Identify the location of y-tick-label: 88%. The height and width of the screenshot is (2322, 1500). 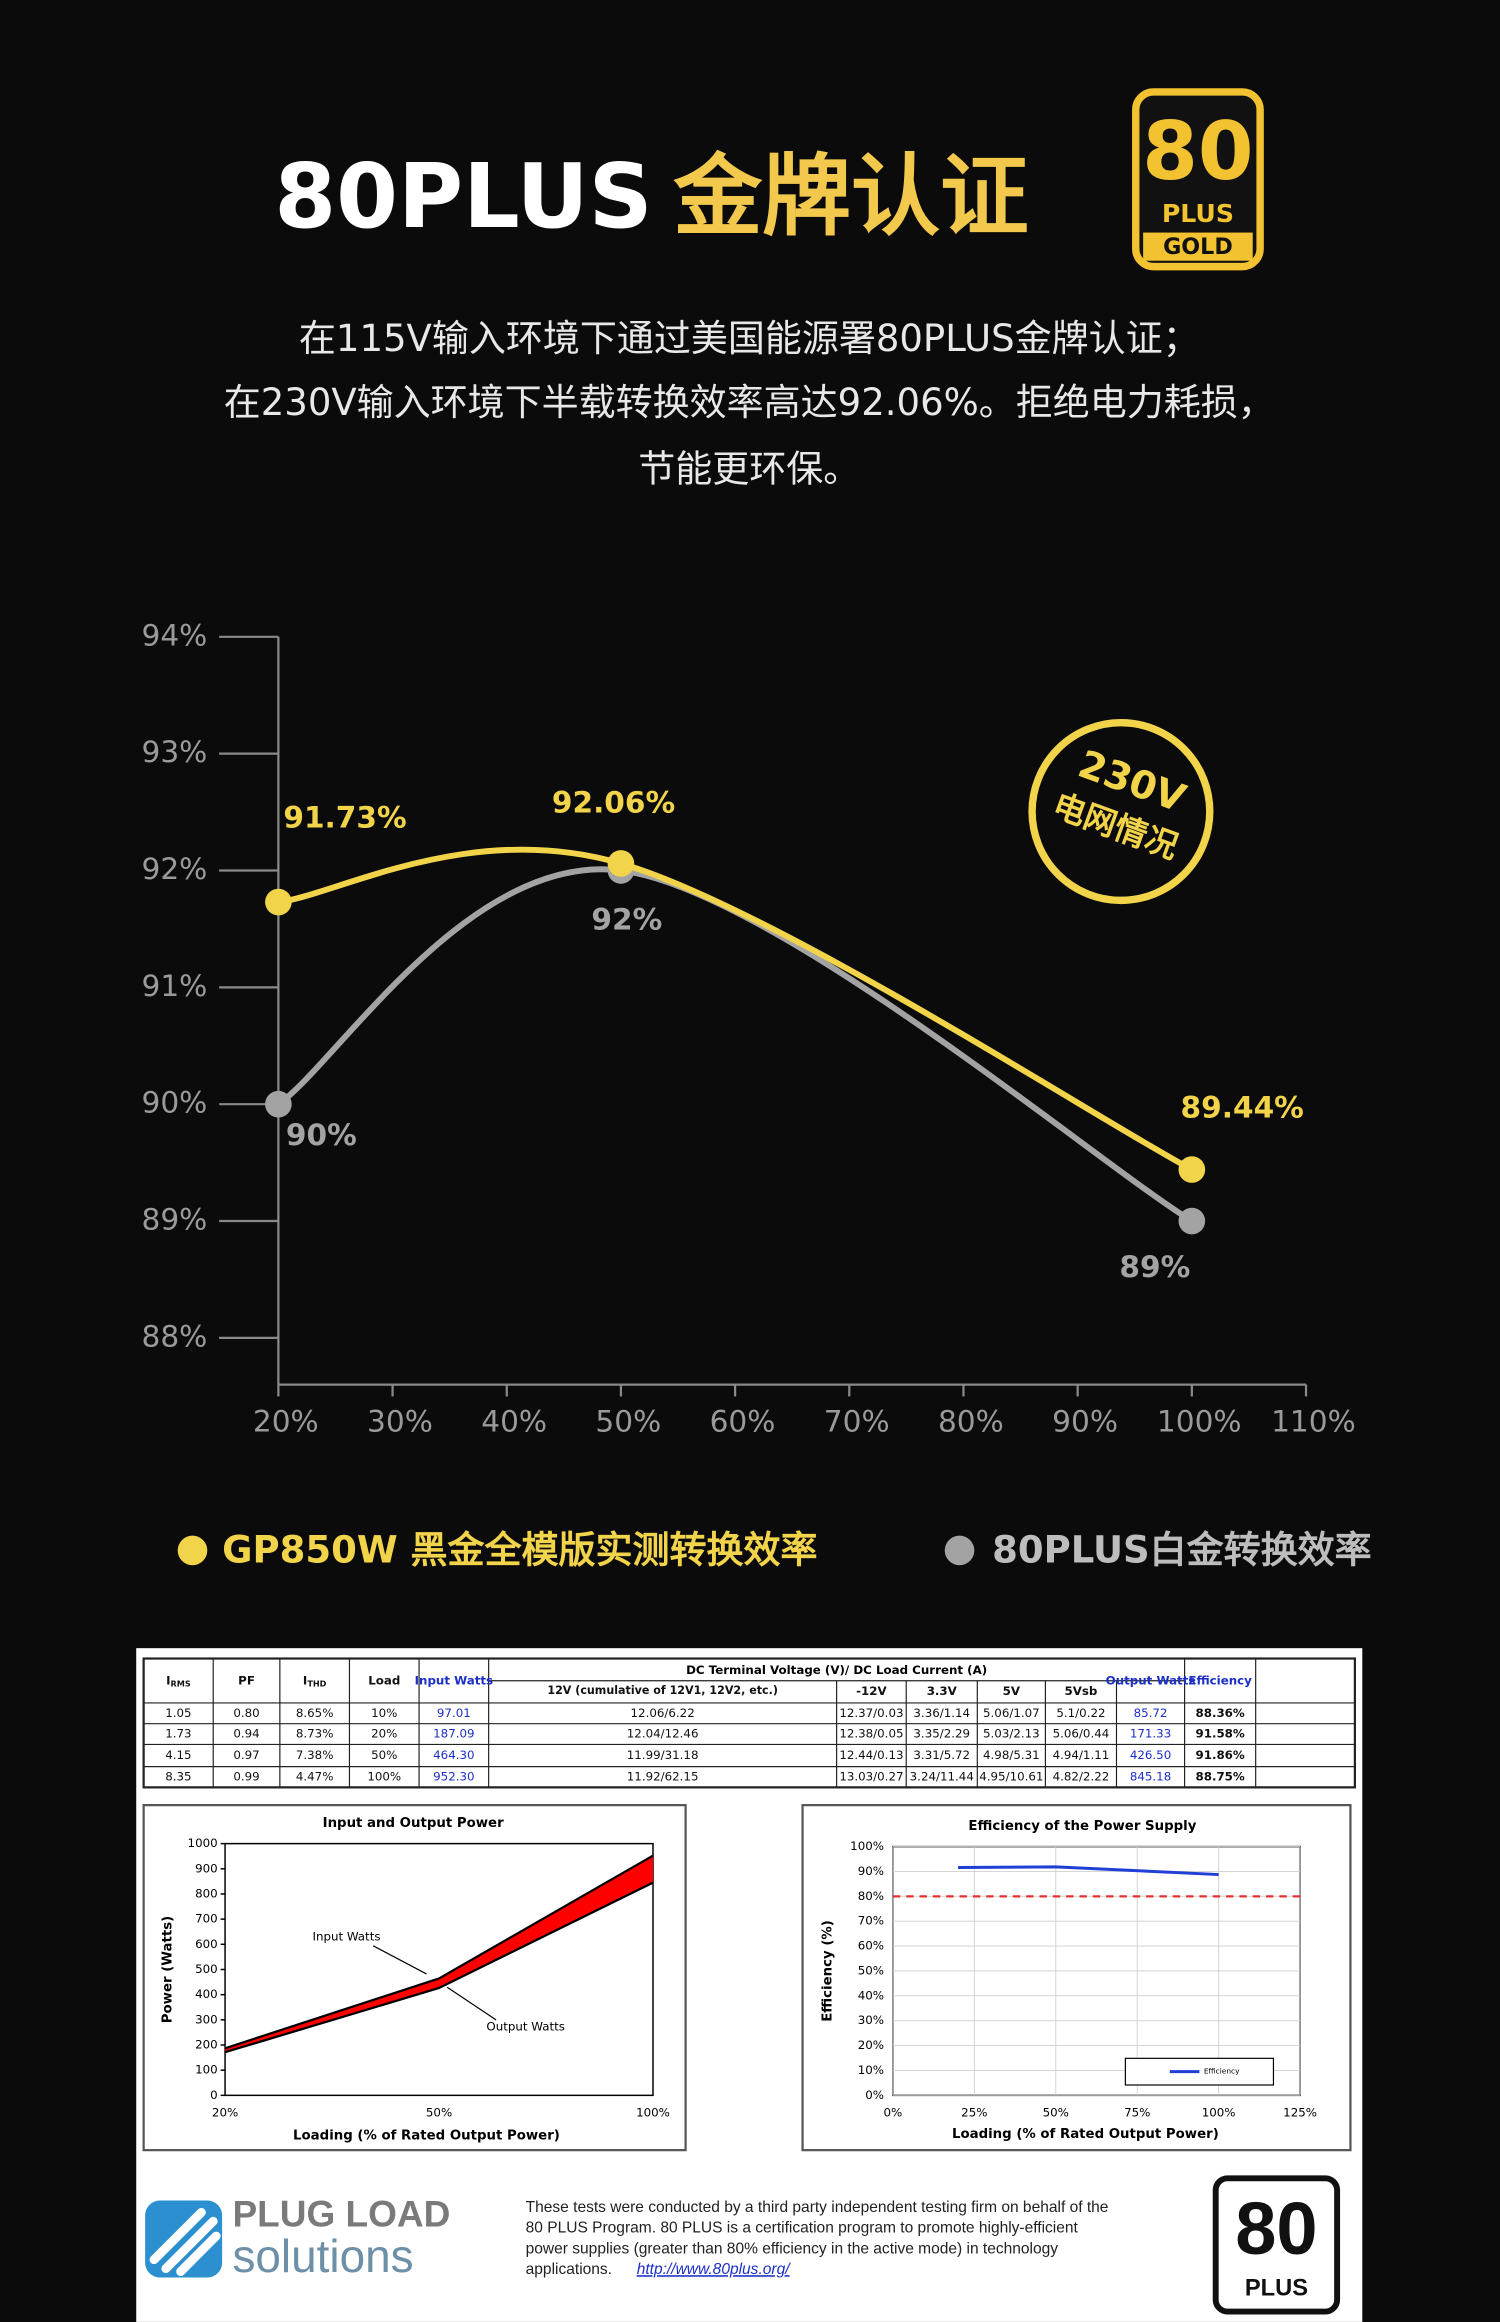
(174, 1336).